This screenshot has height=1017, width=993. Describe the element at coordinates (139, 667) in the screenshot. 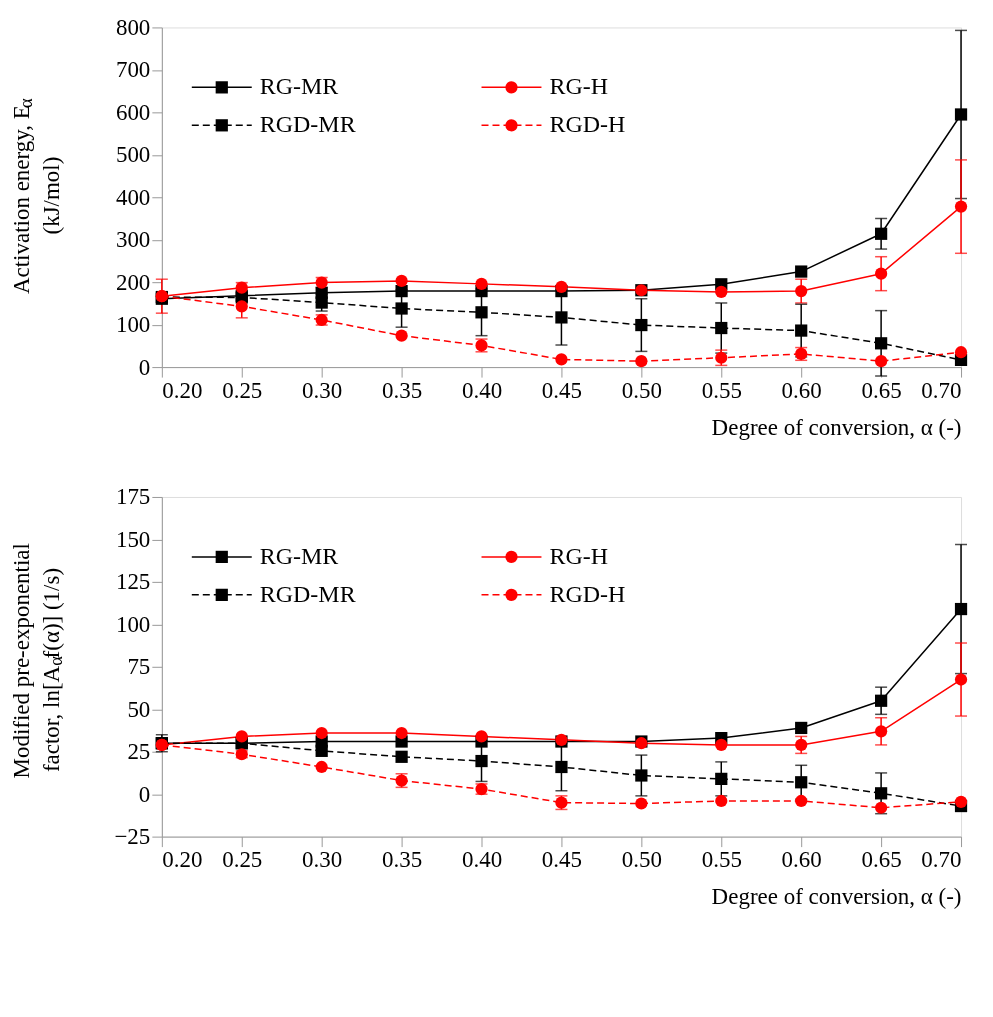

I see `y-tick-label: 75` at that location.